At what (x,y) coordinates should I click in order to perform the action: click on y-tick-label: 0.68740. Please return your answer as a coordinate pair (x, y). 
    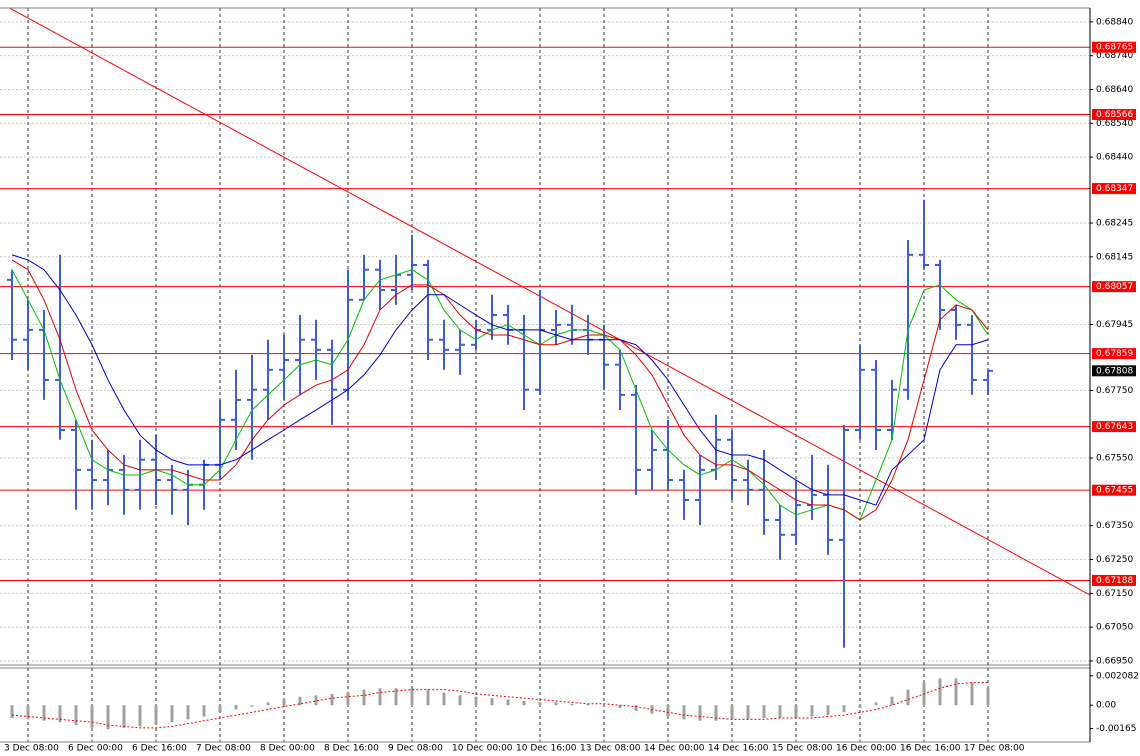
    Looking at the image, I should click on (1114, 56).